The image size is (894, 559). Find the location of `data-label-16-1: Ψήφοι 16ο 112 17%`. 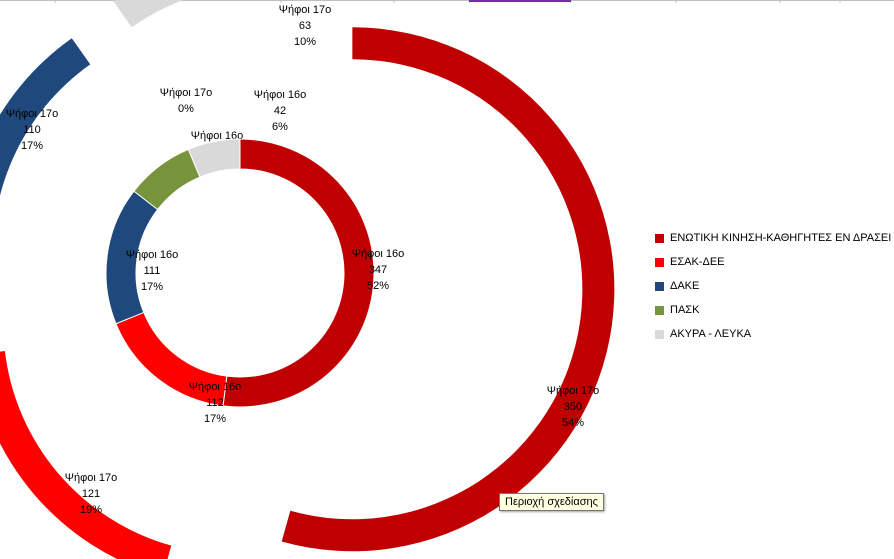

data-label-16-1: Ψήφοι 16ο 112 17% is located at coordinates (215, 403).